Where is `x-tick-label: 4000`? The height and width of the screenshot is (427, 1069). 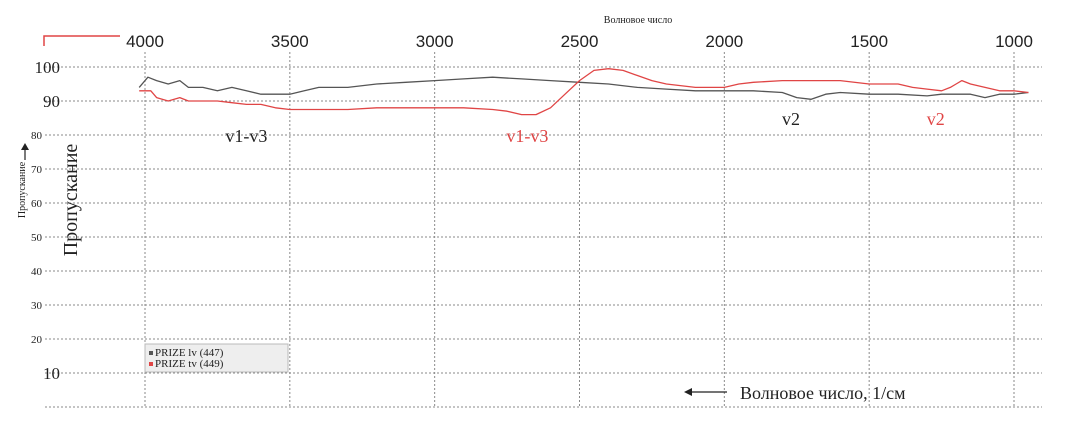
x-tick-label: 4000 is located at coordinates (145, 41).